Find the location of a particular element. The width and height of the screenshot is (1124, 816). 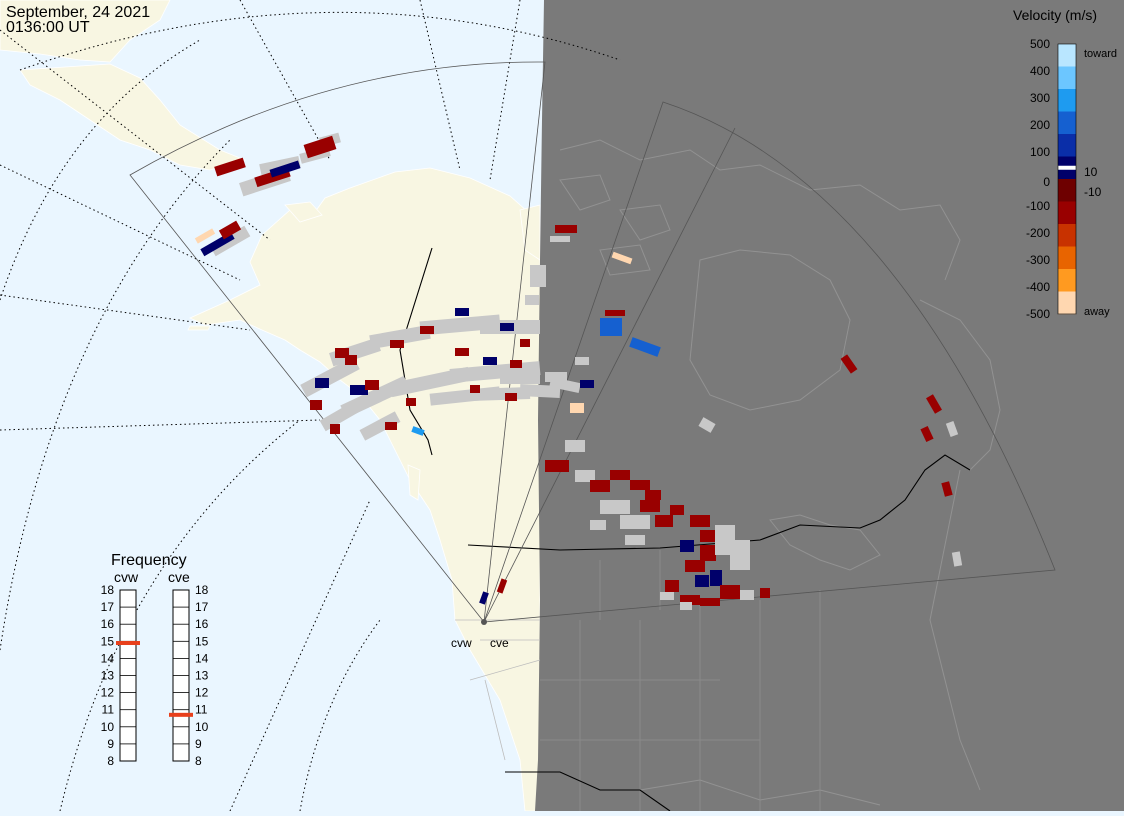

vancouver-island is located at coordinates (414, 482).